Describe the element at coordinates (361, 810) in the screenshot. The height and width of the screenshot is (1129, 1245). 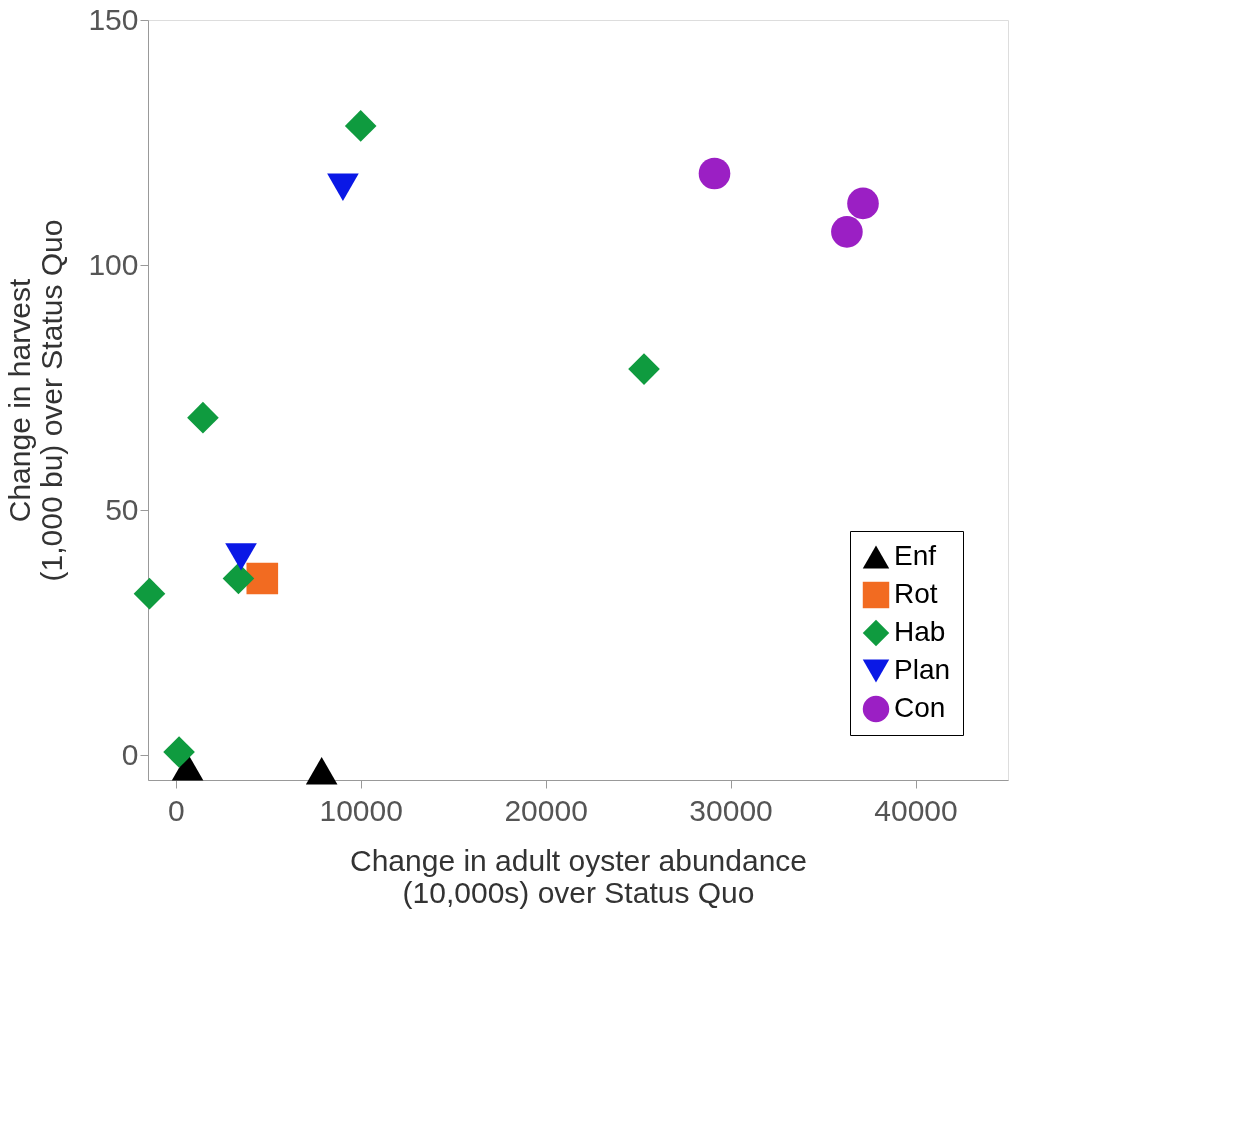
I see `x-tick-label: 10000` at that location.